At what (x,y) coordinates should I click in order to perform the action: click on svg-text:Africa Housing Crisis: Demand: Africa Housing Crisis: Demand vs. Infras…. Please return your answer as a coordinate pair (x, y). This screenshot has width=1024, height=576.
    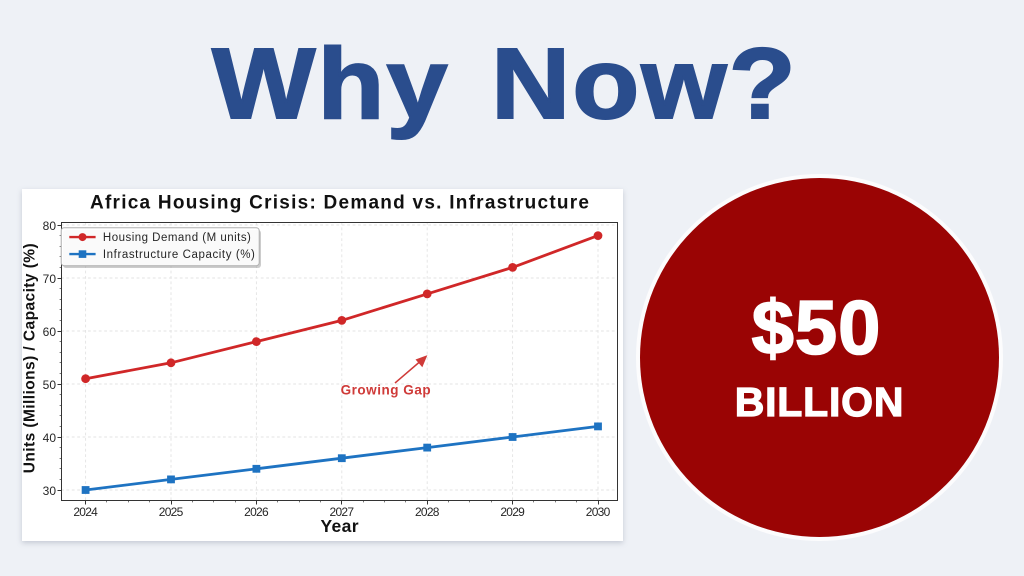
    Looking at the image, I should click on (339, 203).